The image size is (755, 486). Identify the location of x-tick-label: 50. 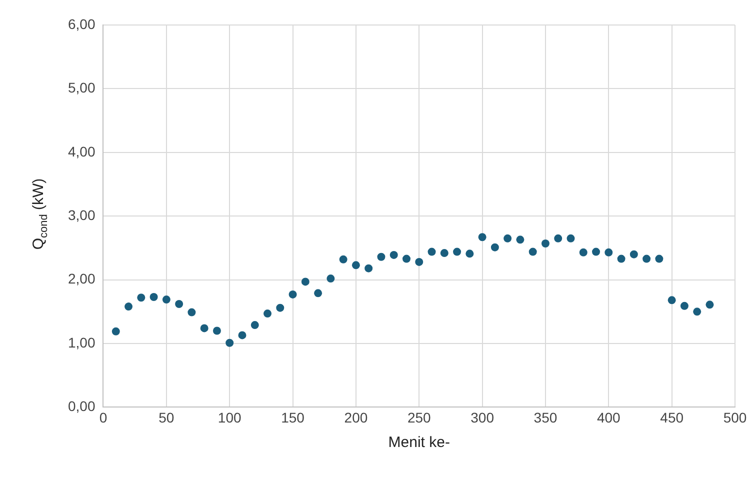
(166, 417).